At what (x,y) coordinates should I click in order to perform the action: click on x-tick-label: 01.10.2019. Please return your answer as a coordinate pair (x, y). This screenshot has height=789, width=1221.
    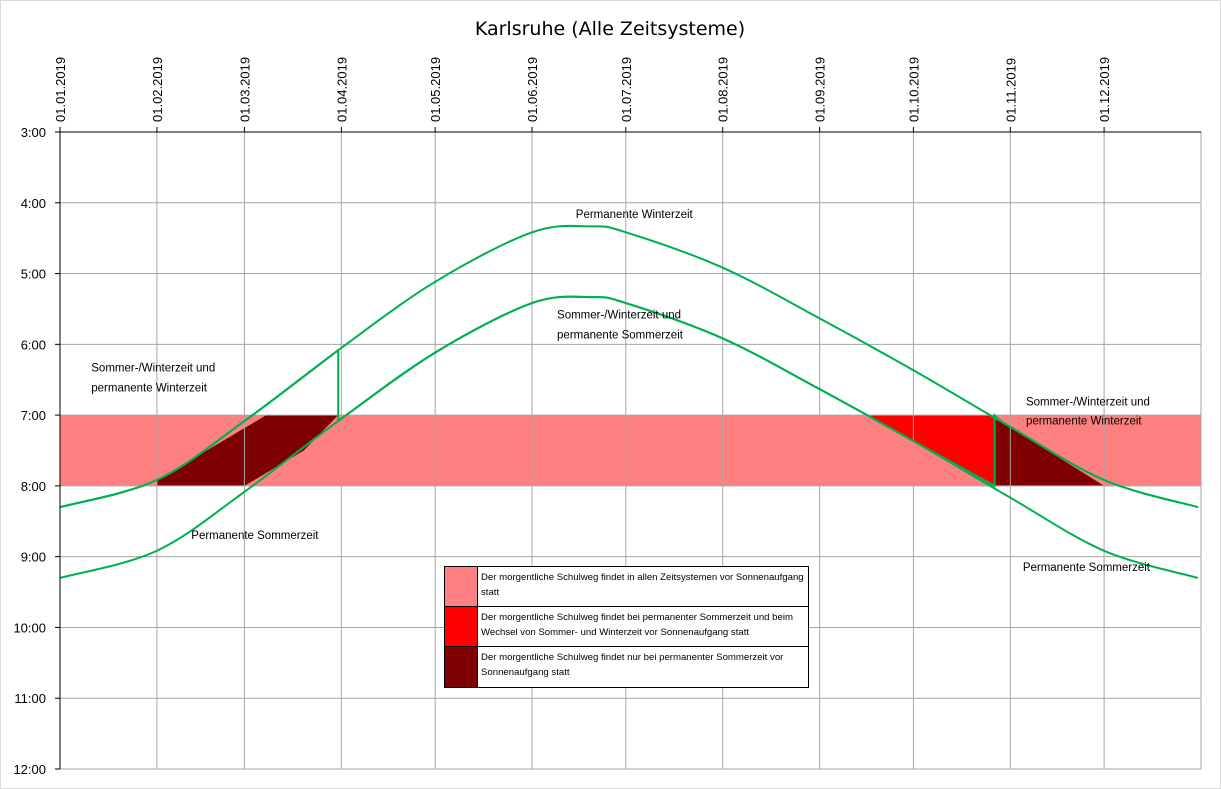
    Looking at the image, I should click on (913, 89).